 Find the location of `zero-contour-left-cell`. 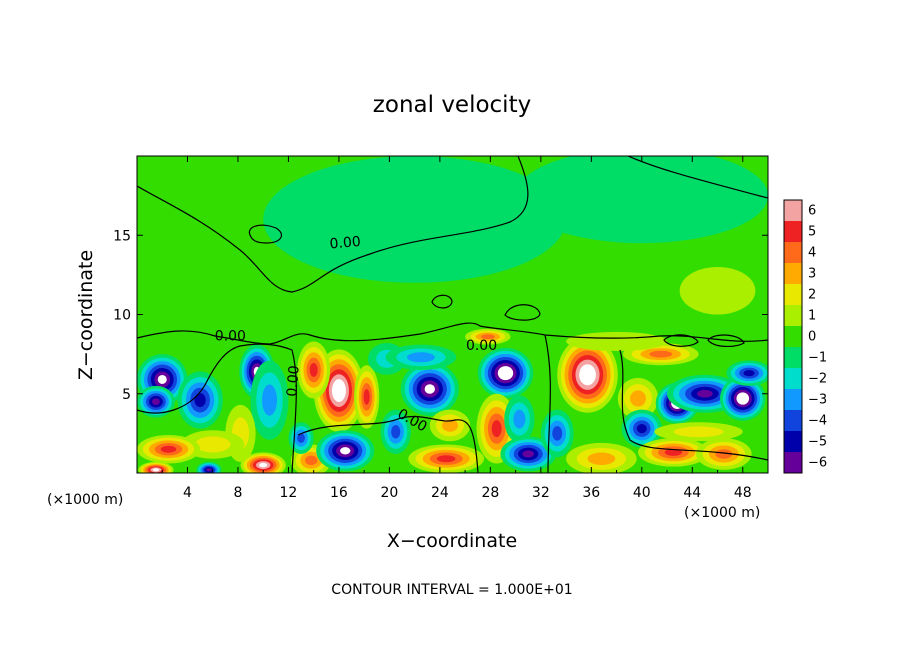

zero-contour-left-cell is located at coordinates (217, 408).